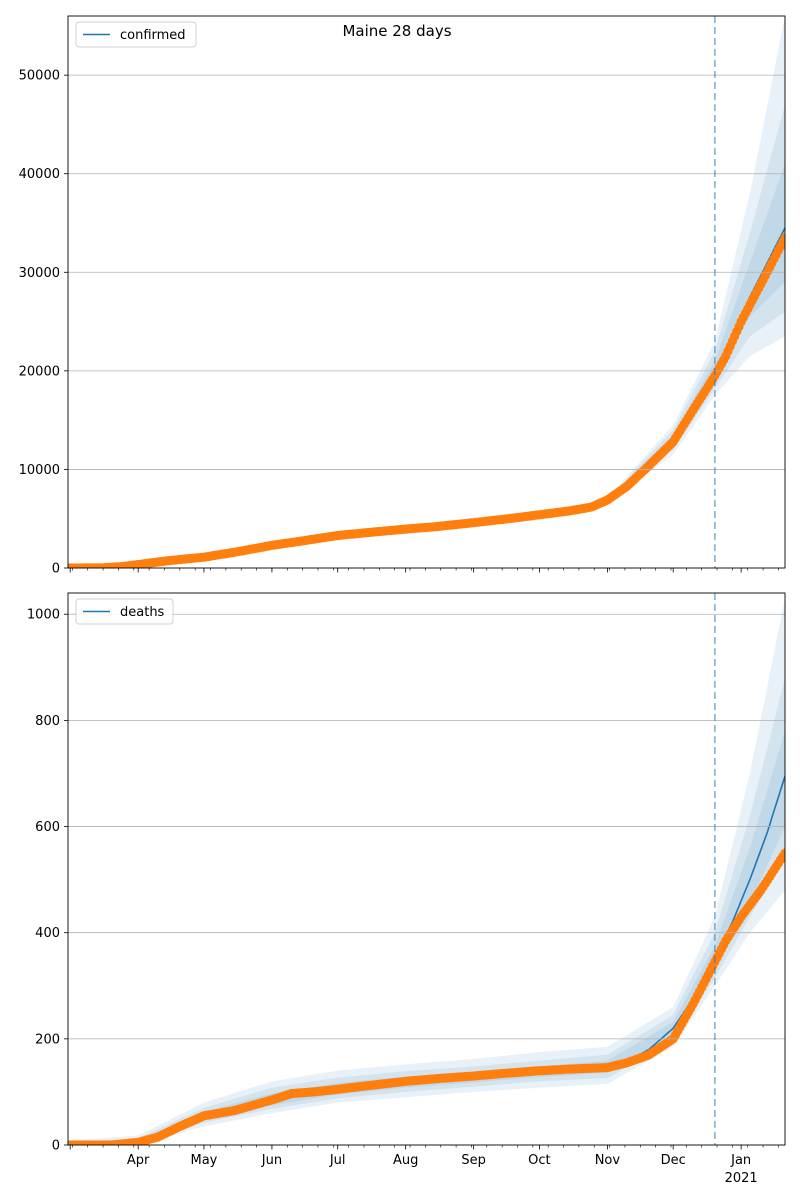 The width and height of the screenshot is (800, 1204). Describe the element at coordinates (337, 1160) in the screenshot. I see `x-tick-label: Jul` at that location.